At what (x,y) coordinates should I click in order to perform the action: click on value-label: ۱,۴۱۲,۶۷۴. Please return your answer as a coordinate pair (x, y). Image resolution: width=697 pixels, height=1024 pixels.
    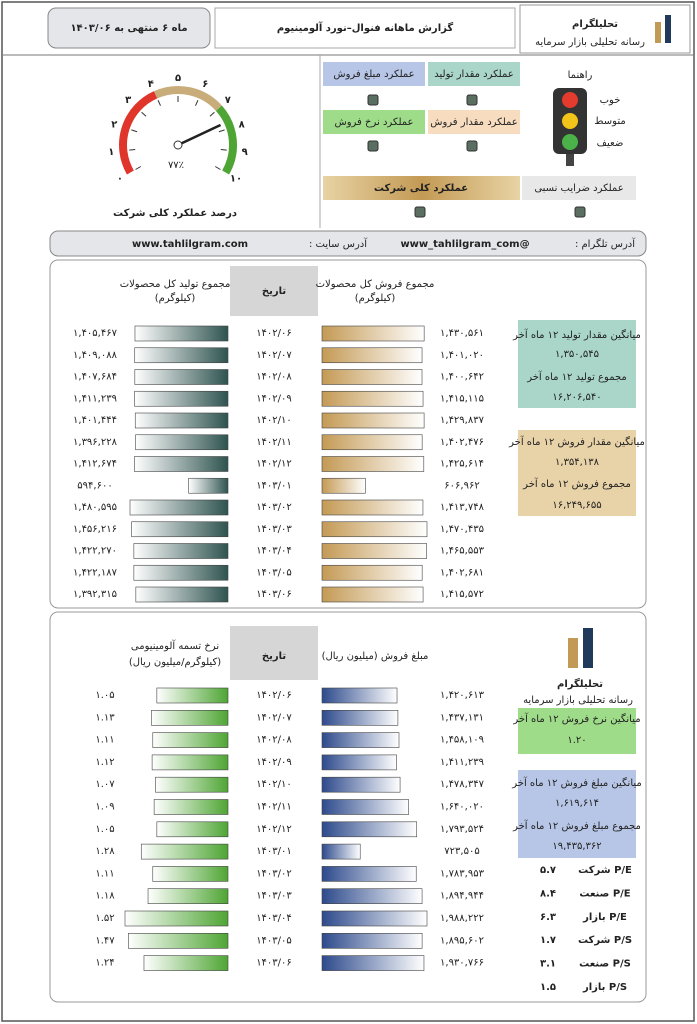
    Looking at the image, I should click on (95, 464).